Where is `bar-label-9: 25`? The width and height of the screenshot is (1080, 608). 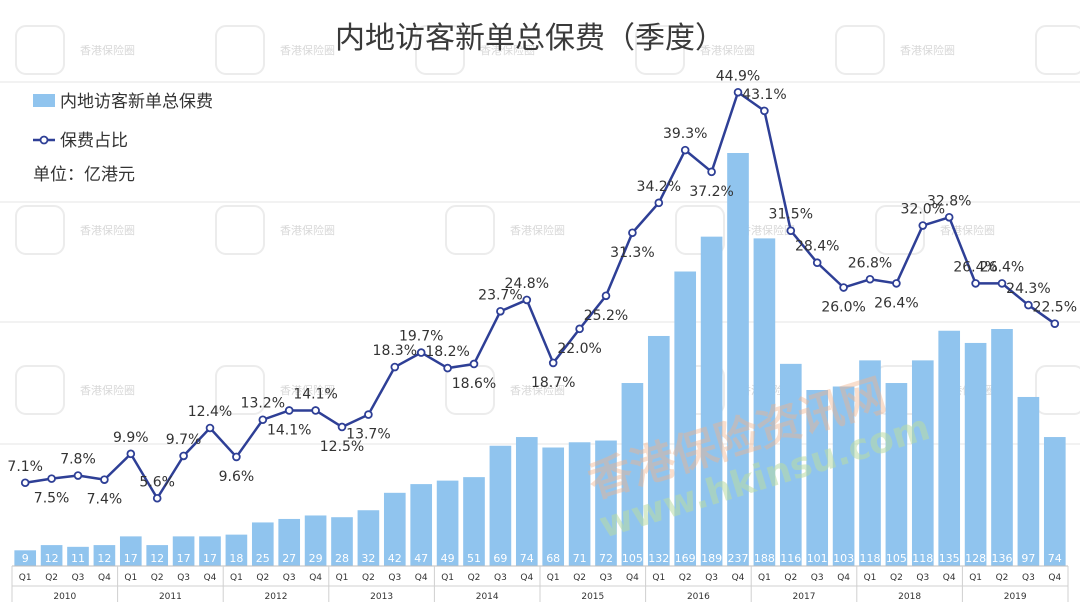 bar-label-9: 25 is located at coordinates (263, 558).